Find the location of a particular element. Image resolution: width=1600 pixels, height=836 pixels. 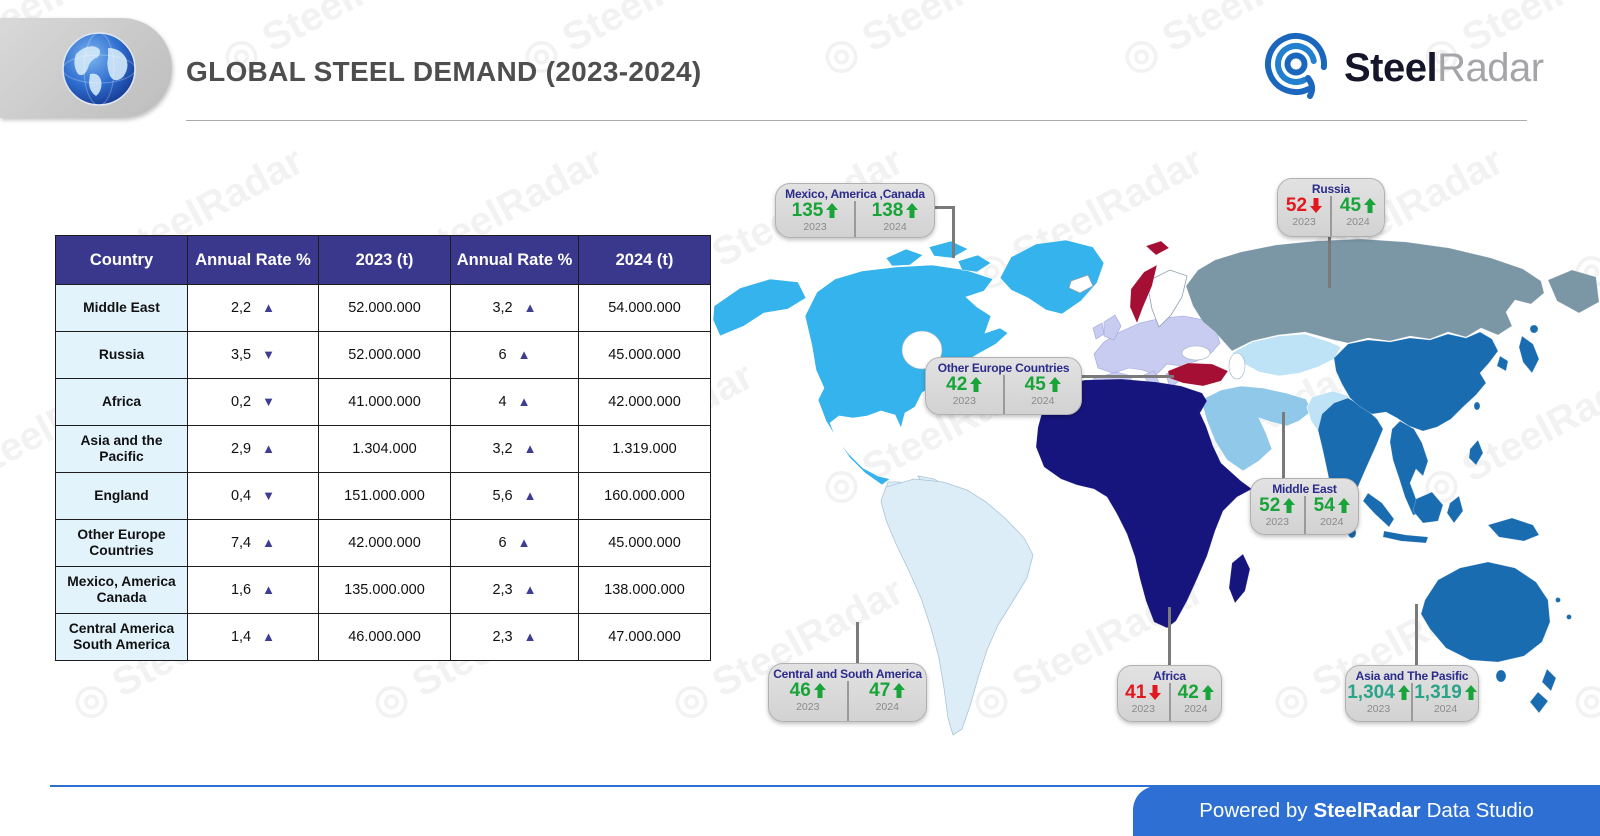

region-madagascar is located at coordinates (1239, 578).